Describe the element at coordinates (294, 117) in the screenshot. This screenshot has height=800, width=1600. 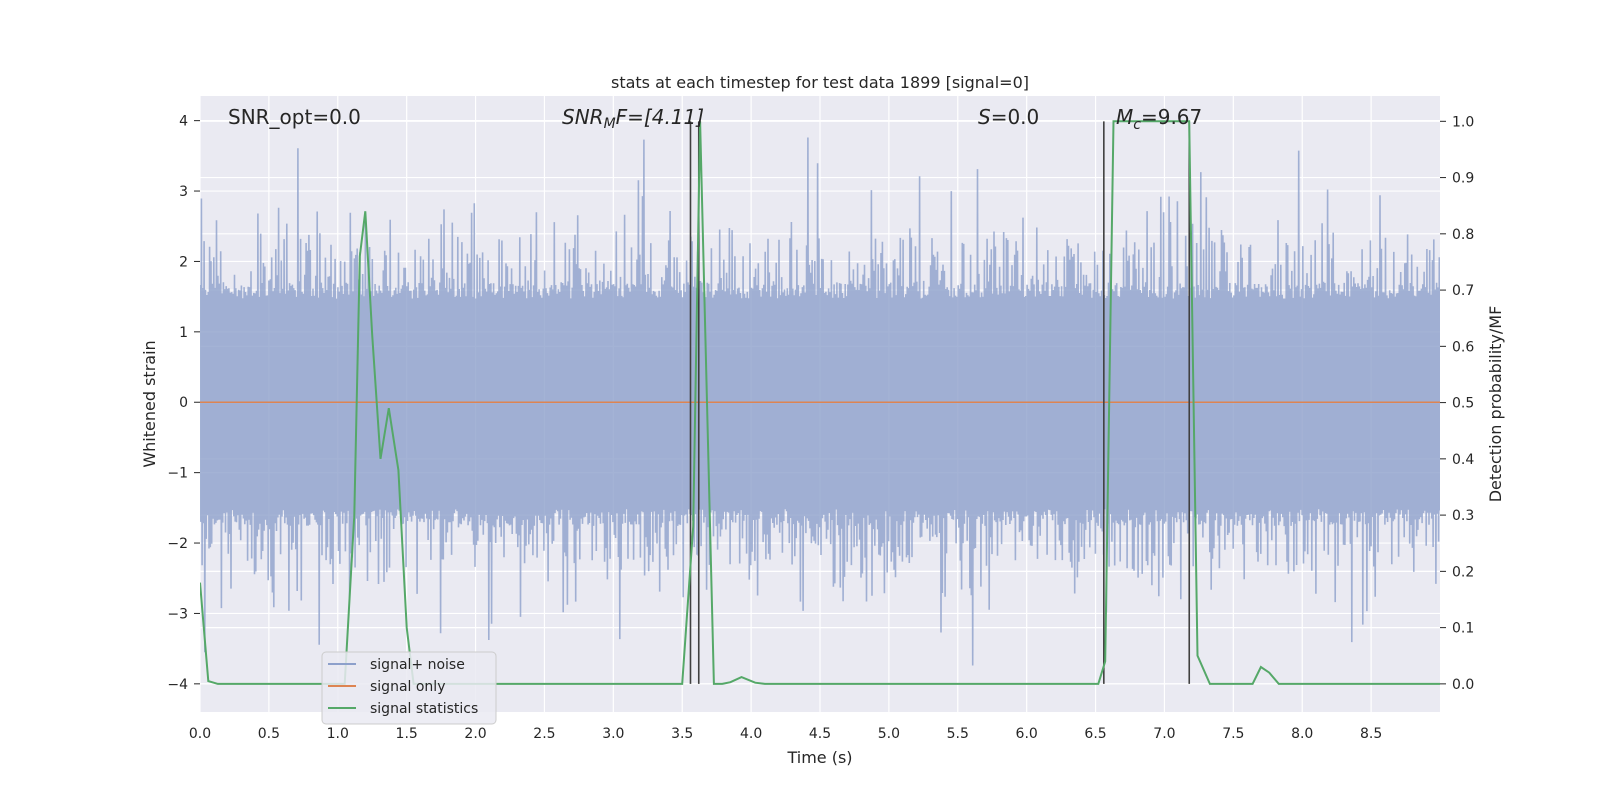
I see `annotation-snr-opt: SNR_opt=0.0` at that location.